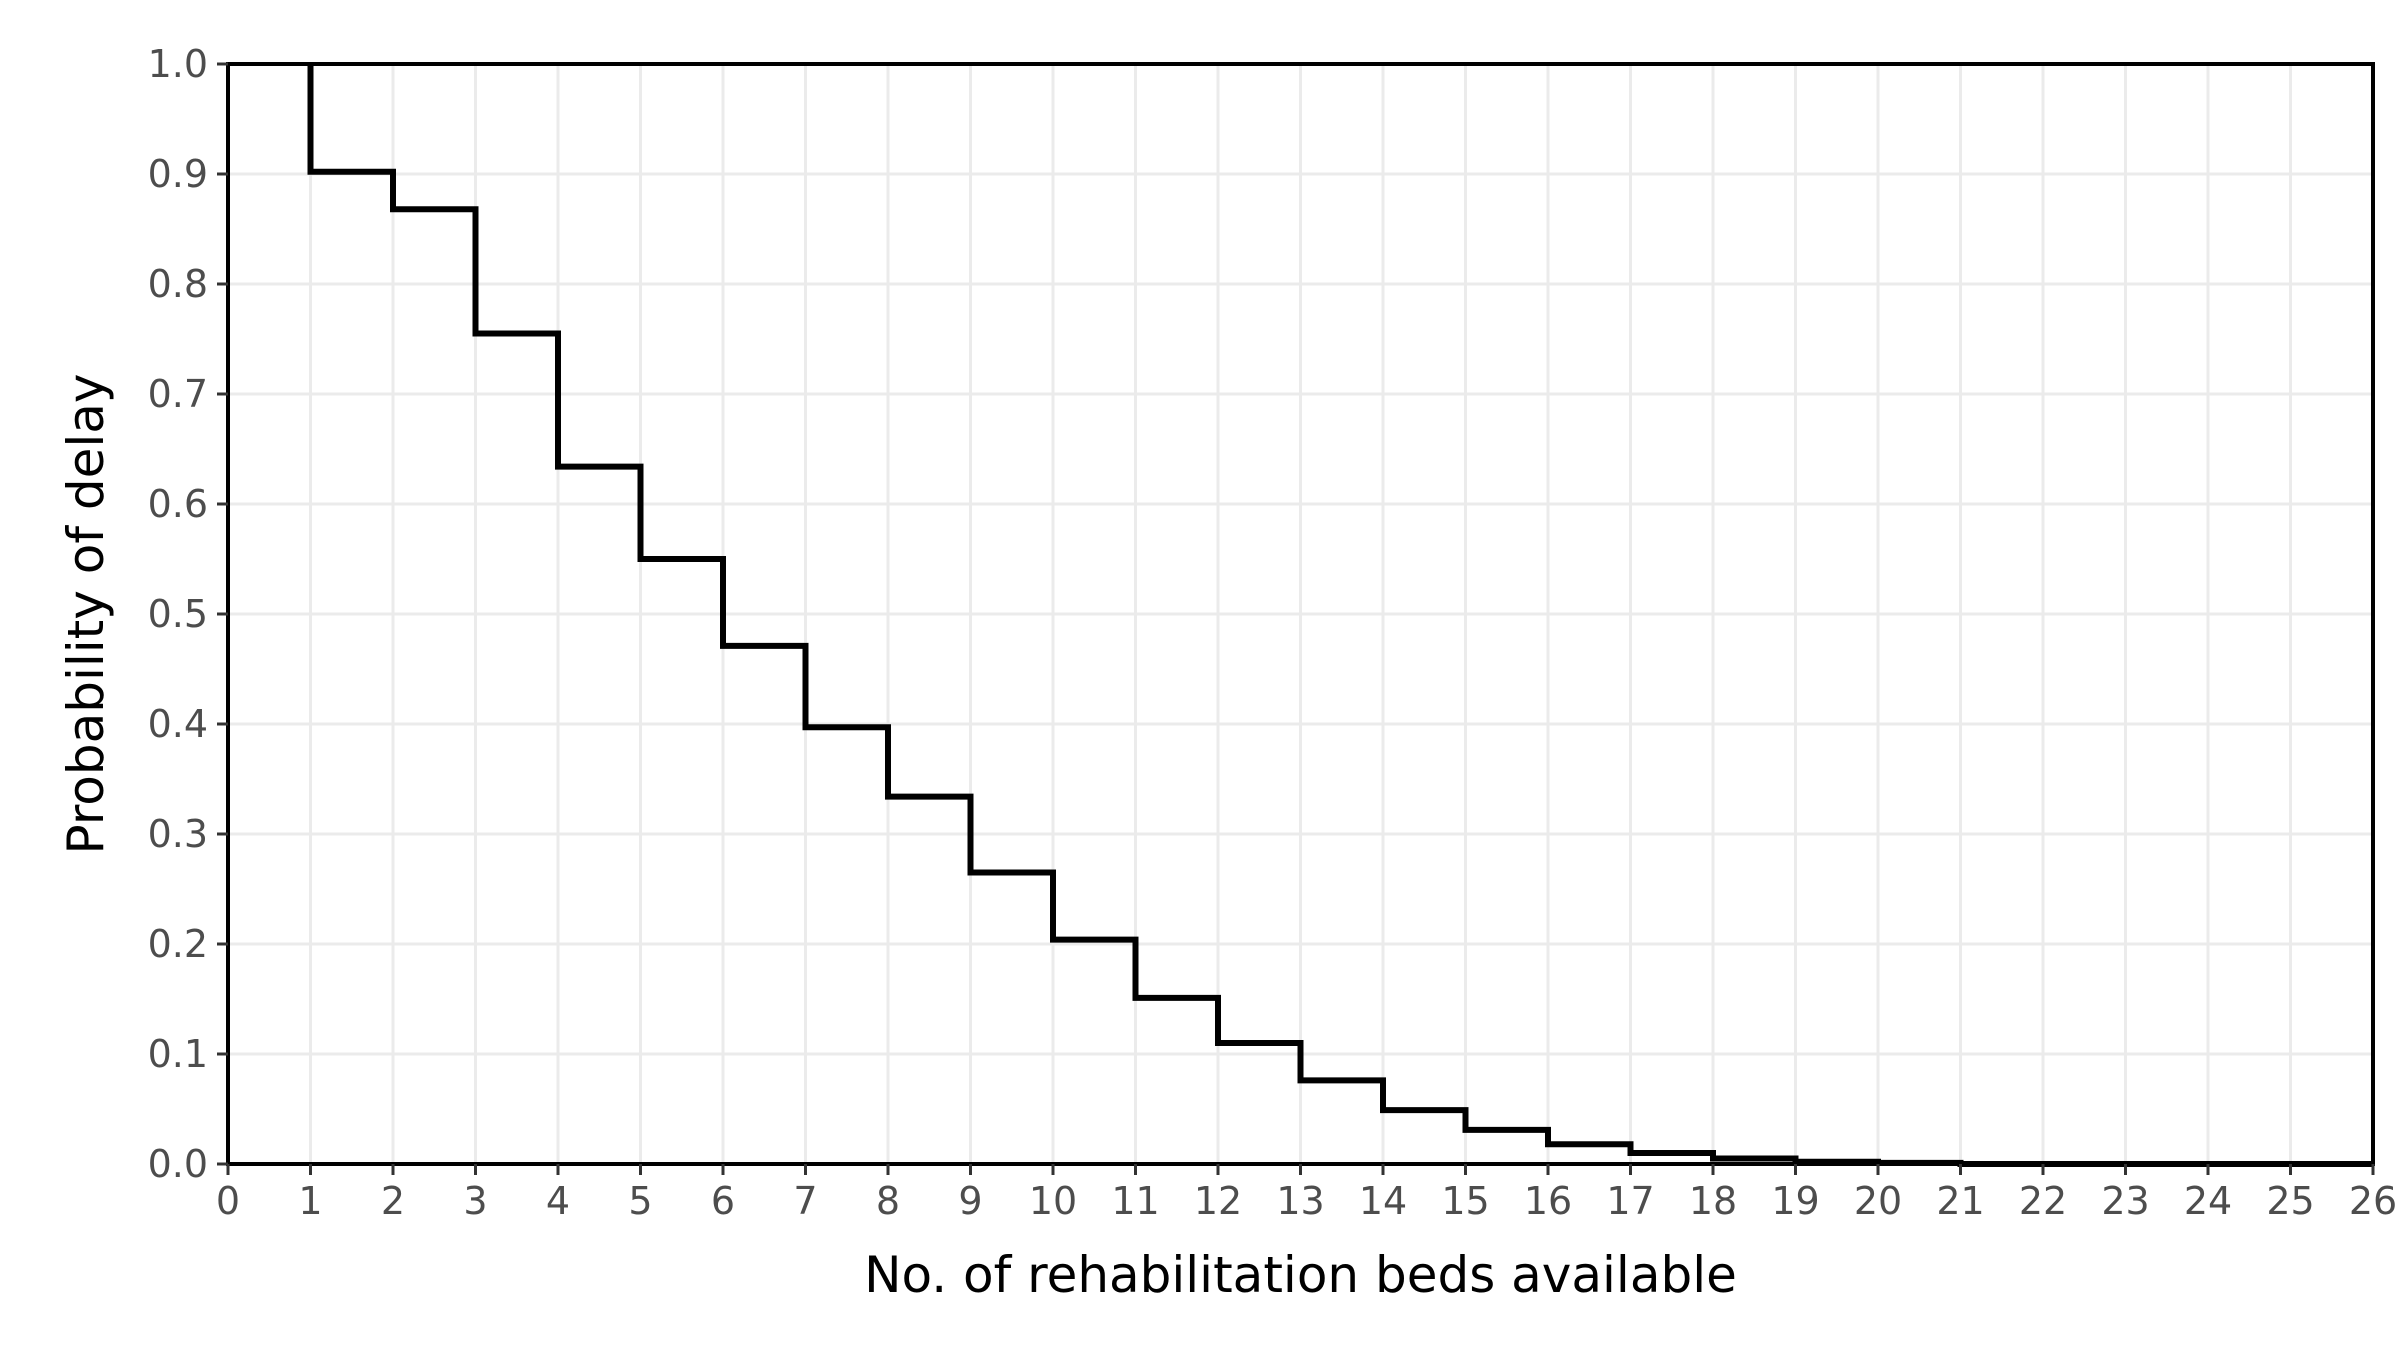  What do you see at coordinates (2043, 1201) in the screenshot?
I see `x-tick-label: 22` at bounding box center [2043, 1201].